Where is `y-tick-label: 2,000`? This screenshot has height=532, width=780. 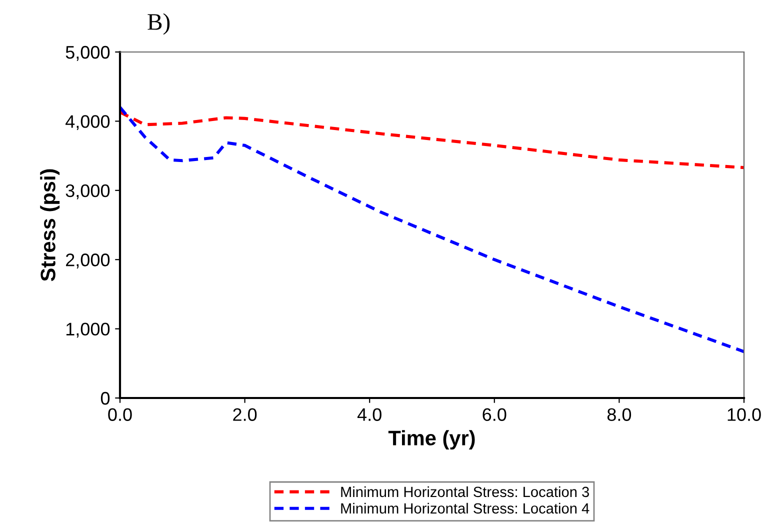 y-tick-label: 2,000 is located at coordinates (88, 261).